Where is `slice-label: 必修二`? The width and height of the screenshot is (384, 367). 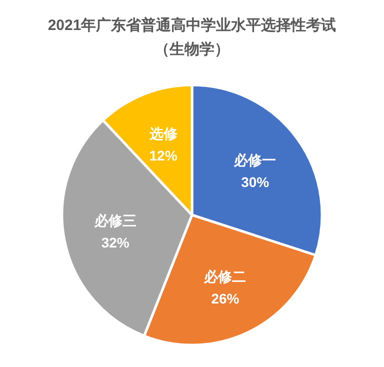 slice-label: 必修二 is located at coordinates (224, 276).